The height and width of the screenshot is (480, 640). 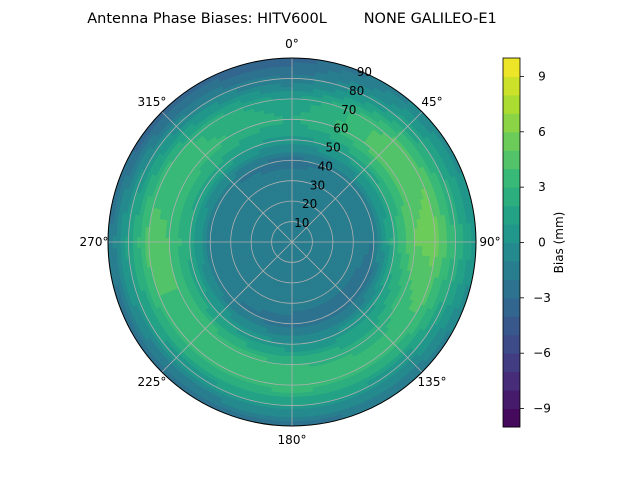 I want to click on radial-tick-label: 30, so click(x=317, y=185).